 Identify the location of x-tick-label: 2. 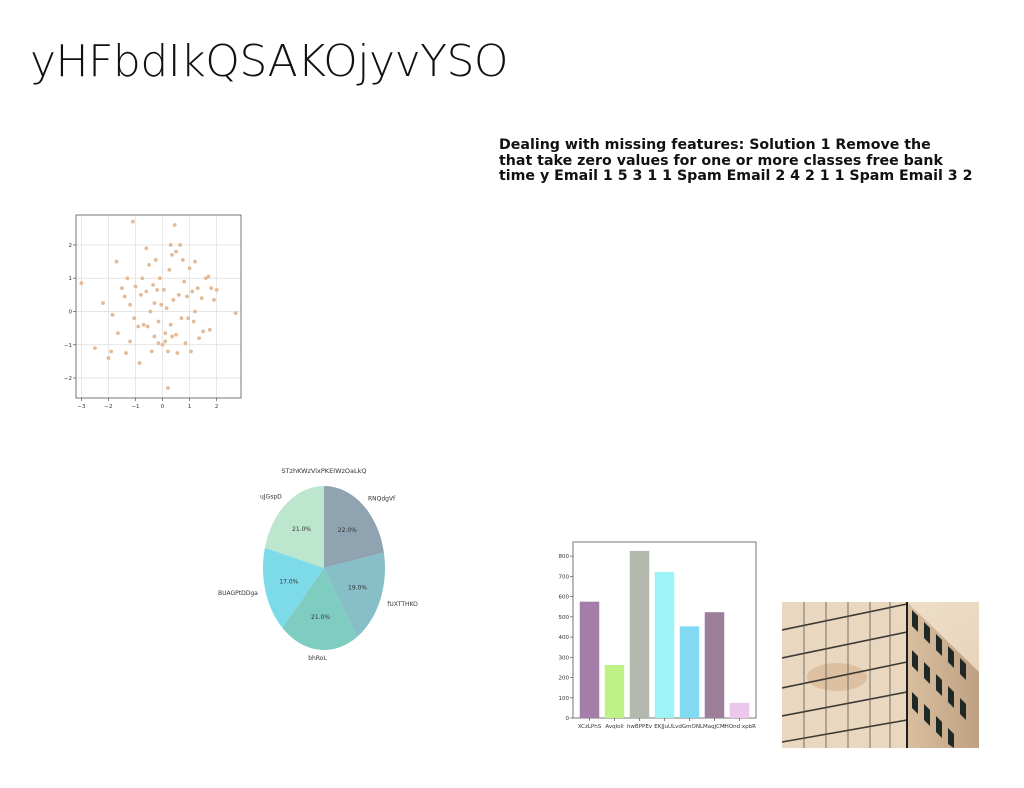
(217, 407).